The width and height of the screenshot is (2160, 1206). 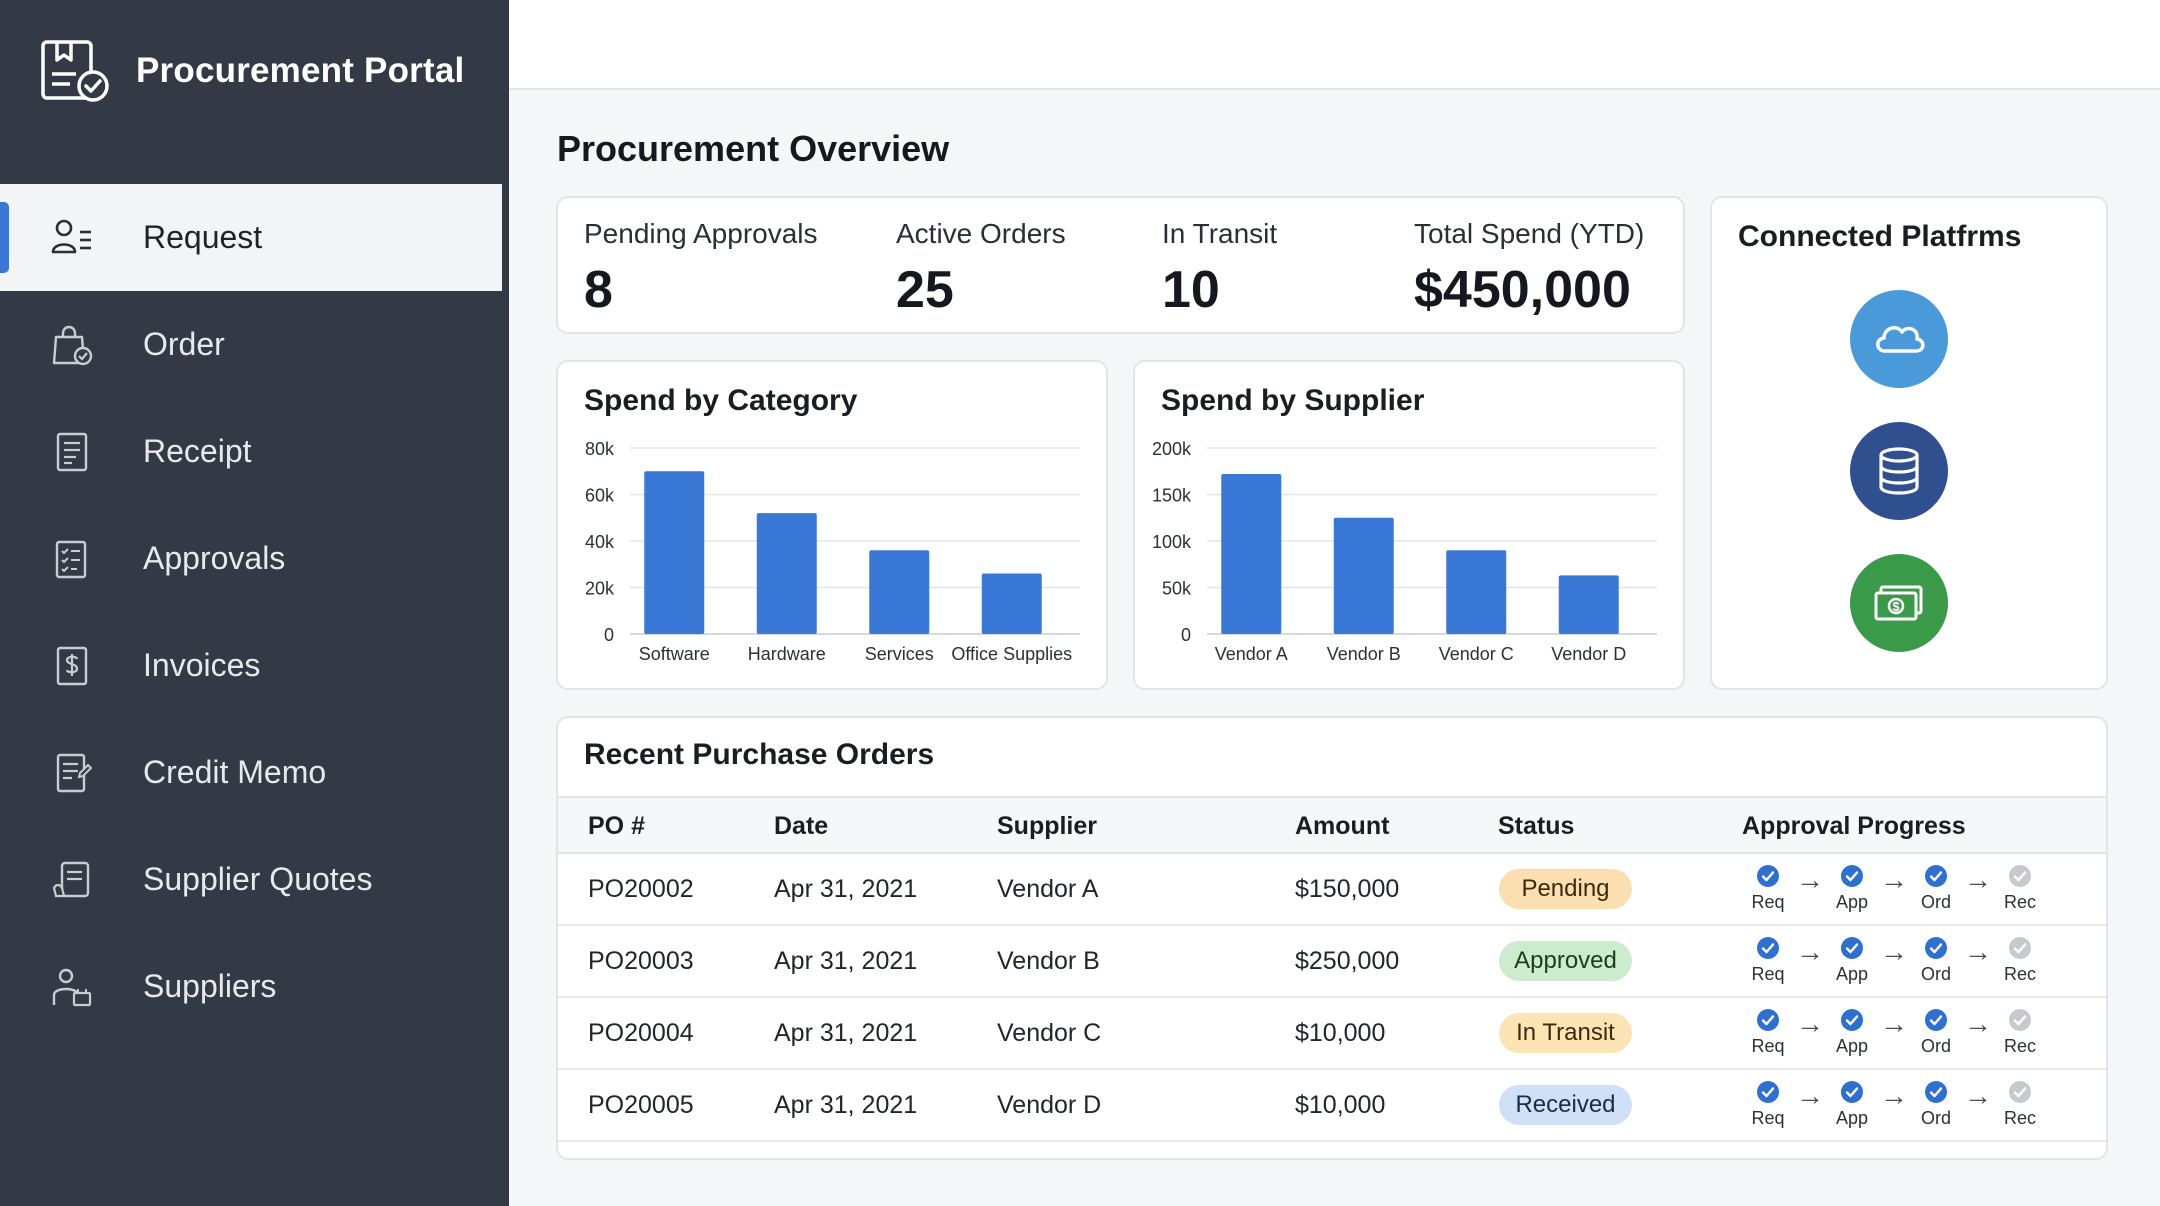 I want to click on sidebar-item-label: Suppliers, so click(x=210, y=986).